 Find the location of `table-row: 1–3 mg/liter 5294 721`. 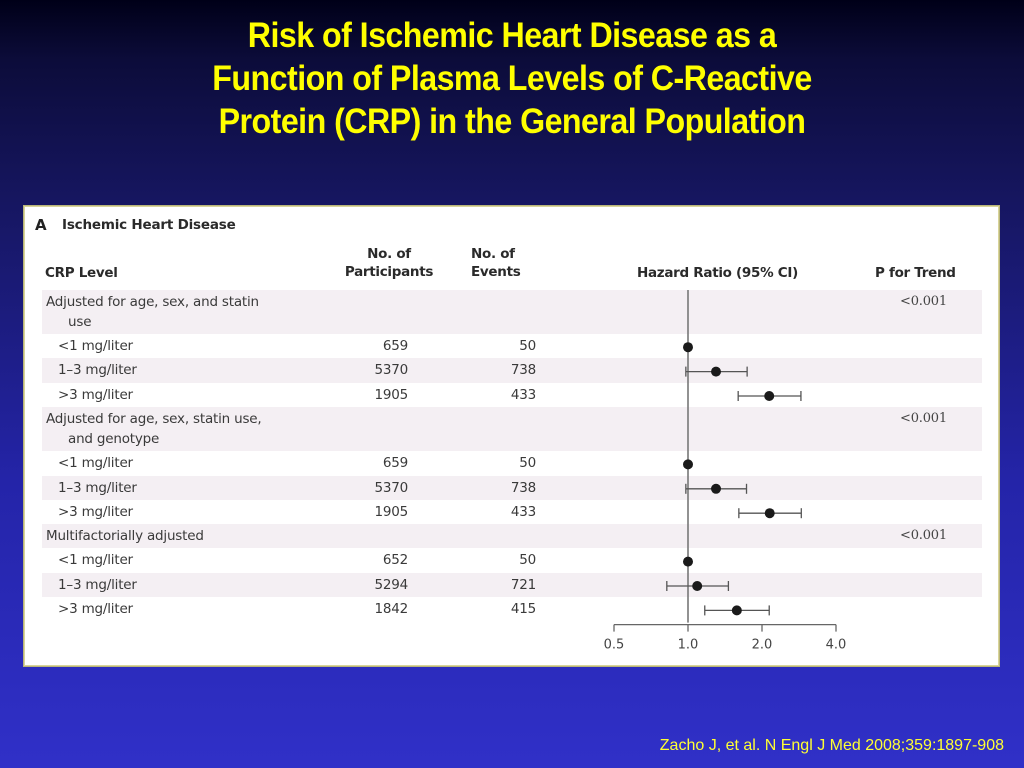

table-row: 1–3 mg/liter 5294 721 is located at coordinates (512, 585).